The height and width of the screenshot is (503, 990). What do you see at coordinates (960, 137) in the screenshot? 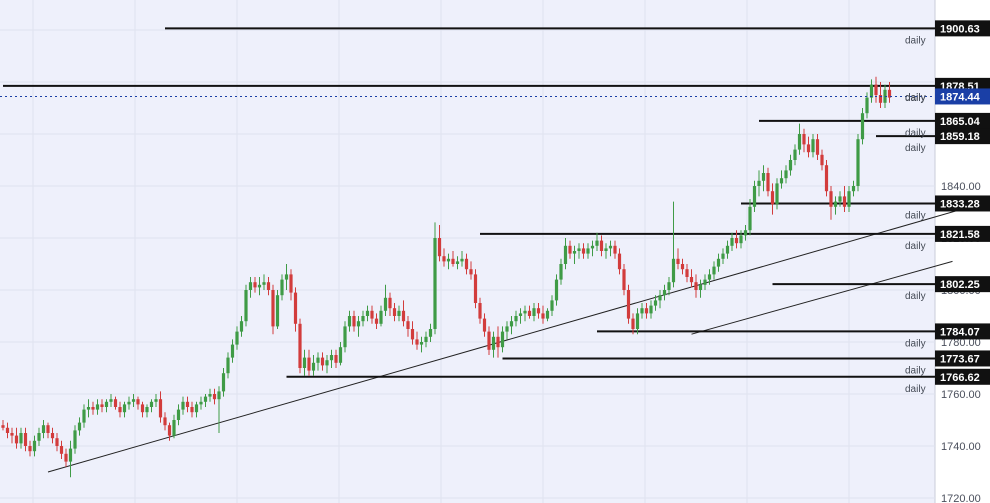
I see `level-price-label: 1859.18` at bounding box center [960, 137].